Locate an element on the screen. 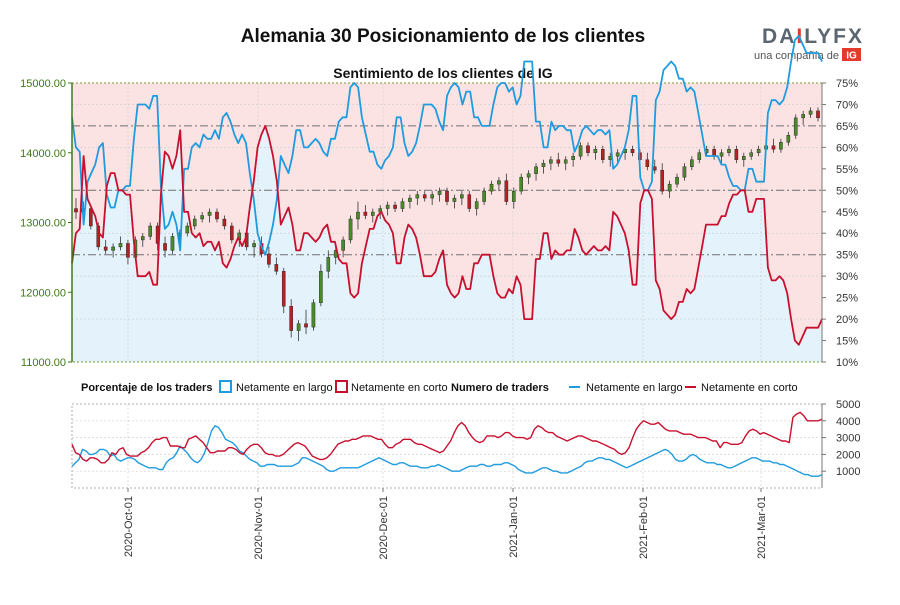  percent-tick-label: 10% is located at coordinates (847, 363).